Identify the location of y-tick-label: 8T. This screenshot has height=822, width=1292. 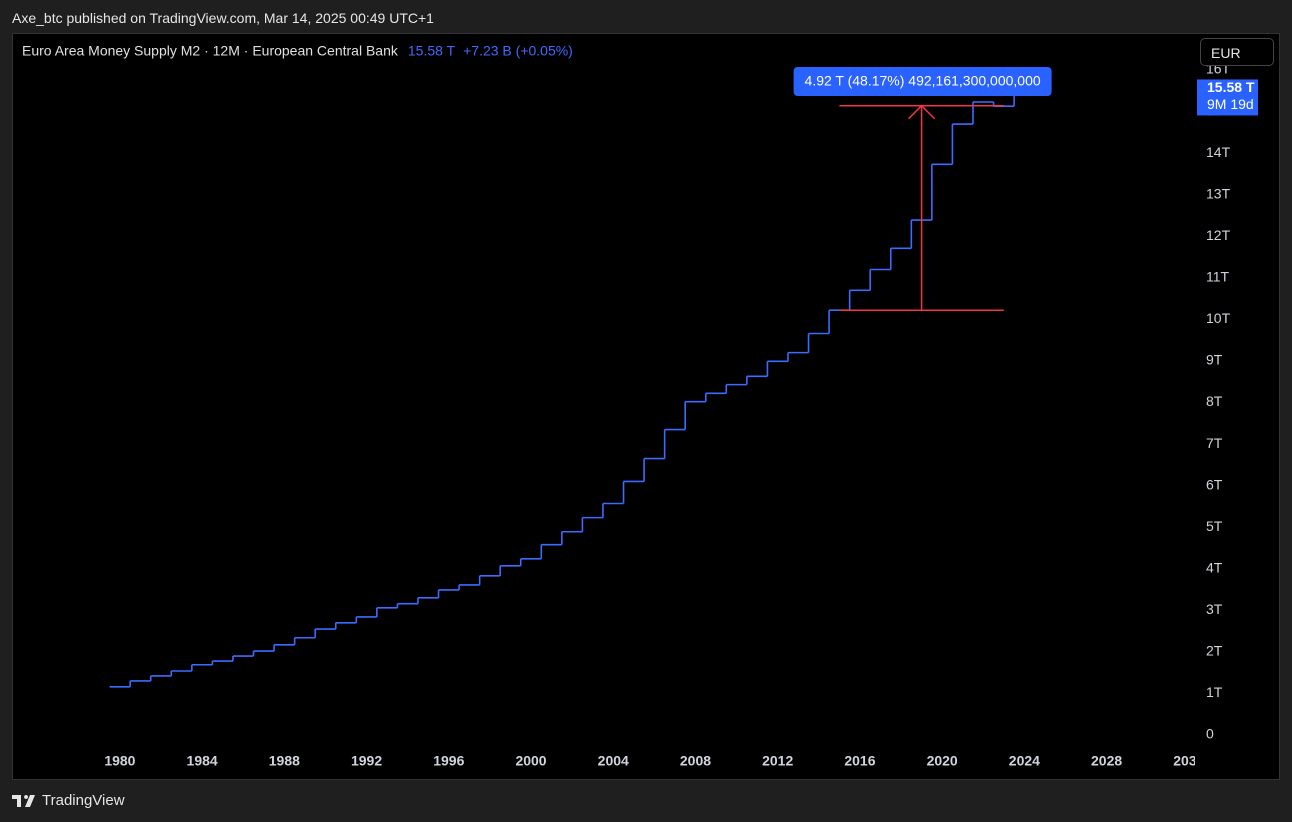
(1214, 401).